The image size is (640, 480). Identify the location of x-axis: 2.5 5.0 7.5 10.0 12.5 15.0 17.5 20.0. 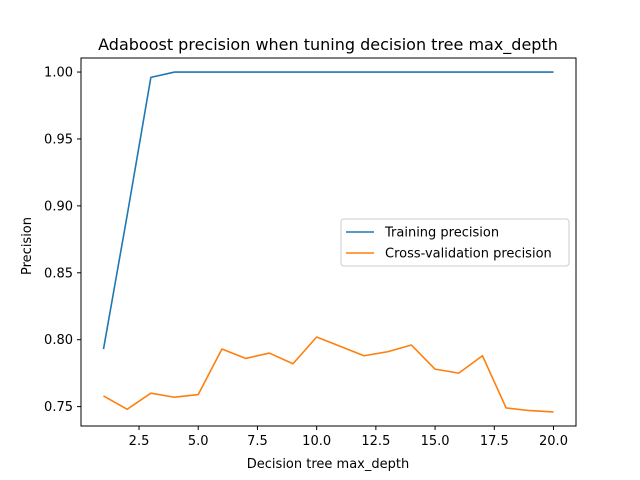
(348, 437).